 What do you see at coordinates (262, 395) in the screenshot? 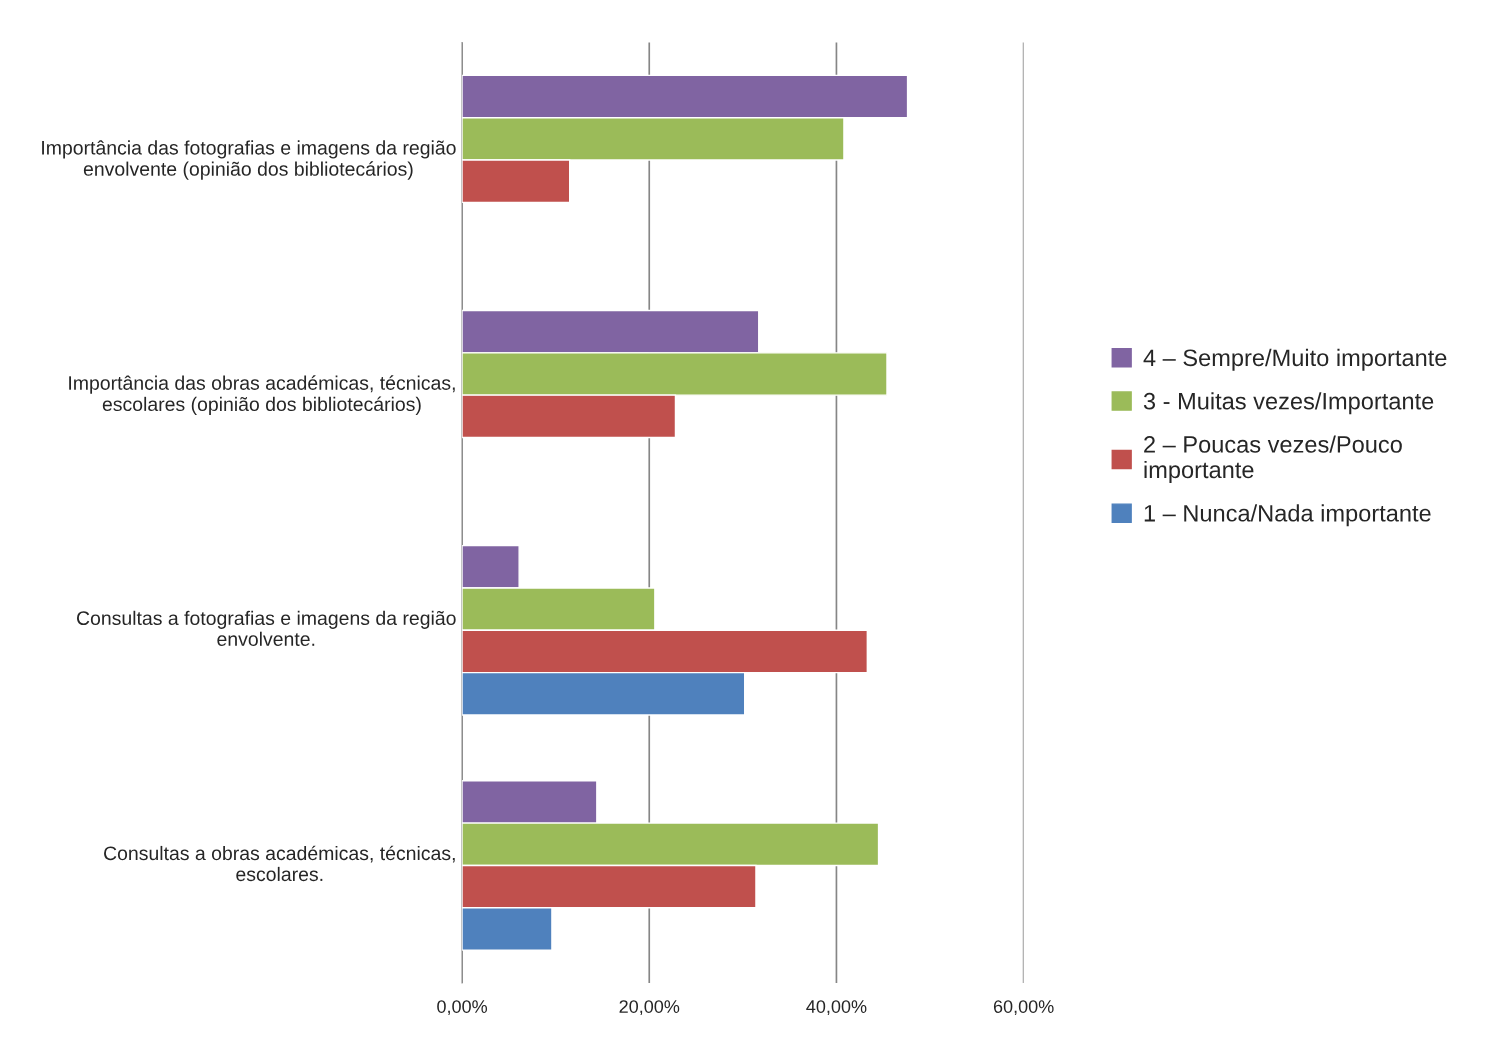
I see `y-tick-label: Importância das obras académicas, técnicas, escolares (opinião dos bibliotecários)` at bounding box center [262, 395].